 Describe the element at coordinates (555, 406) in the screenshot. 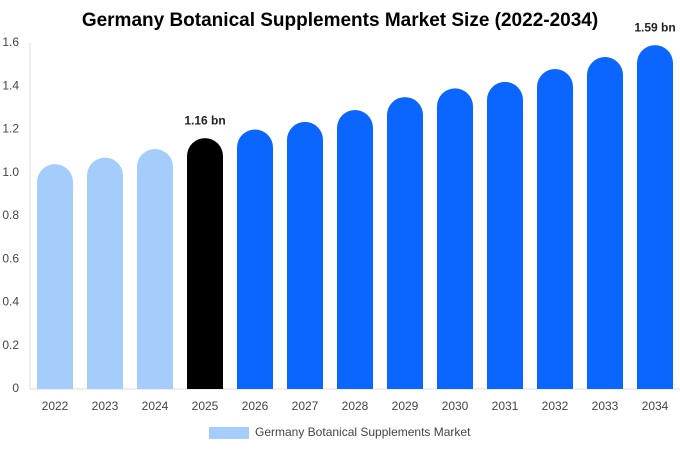

I see `x-tick-label: 2032` at that location.